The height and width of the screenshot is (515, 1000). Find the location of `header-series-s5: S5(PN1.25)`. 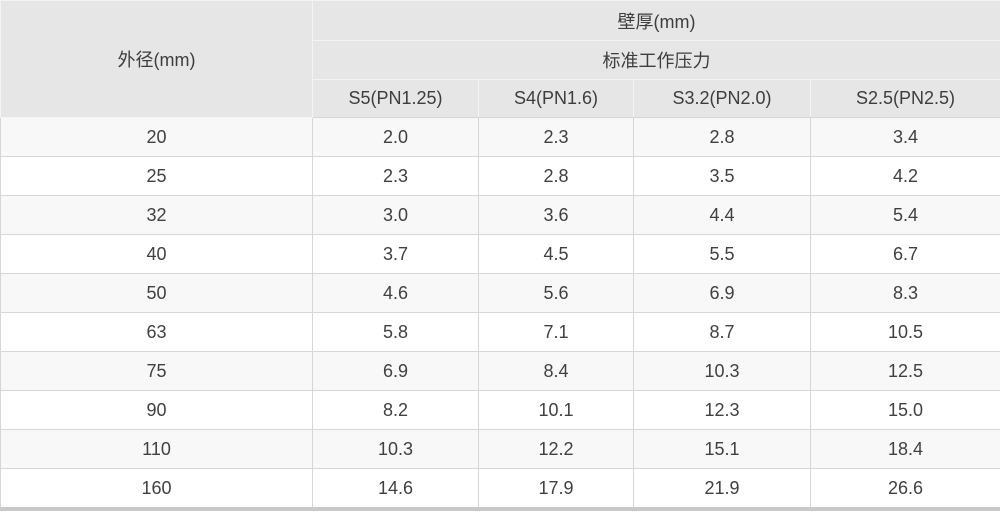

header-series-s5: S5(PN1.25) is located at coordinates (395, 98).